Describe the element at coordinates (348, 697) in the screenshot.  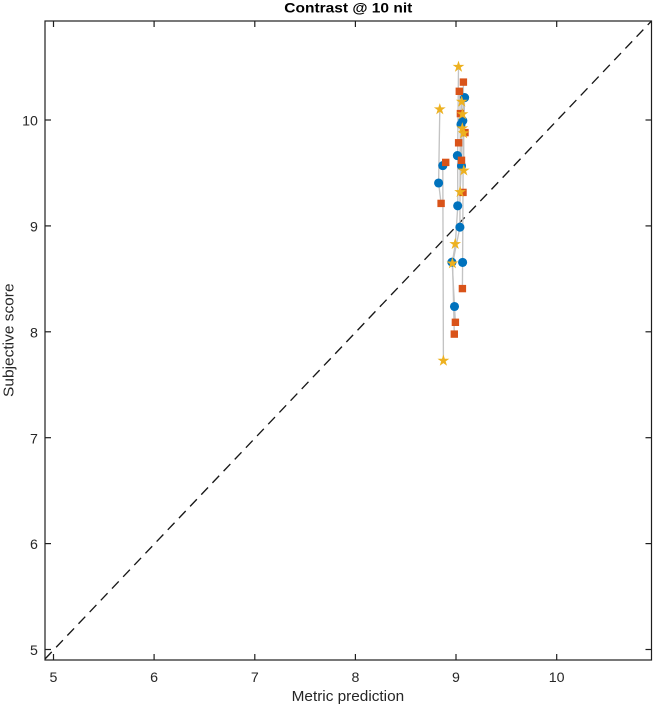
I see `svg-text: Metric prediction` at that location.